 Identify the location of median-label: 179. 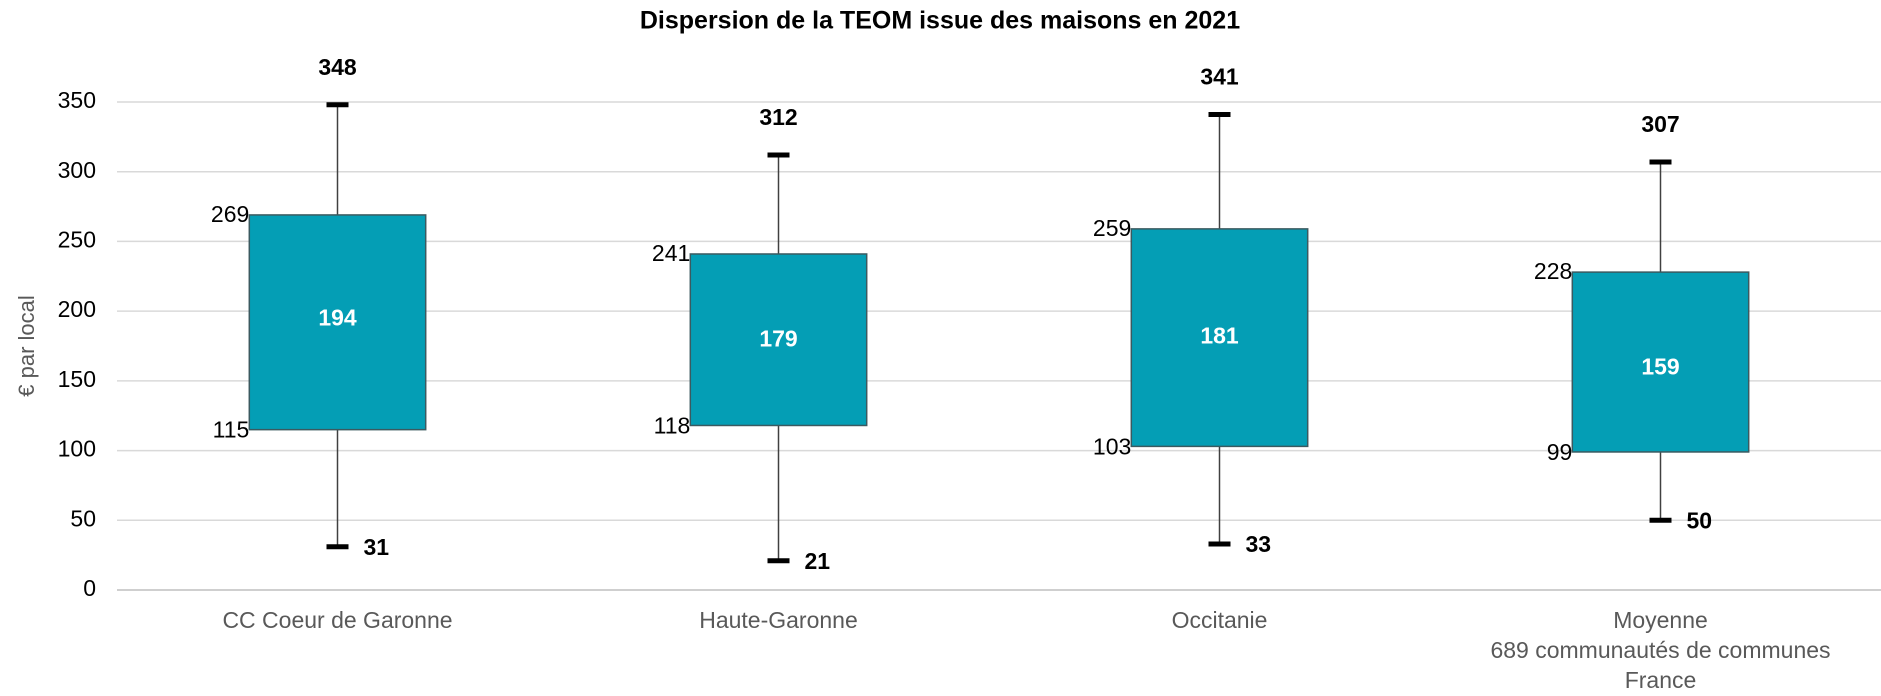
(778, 339).